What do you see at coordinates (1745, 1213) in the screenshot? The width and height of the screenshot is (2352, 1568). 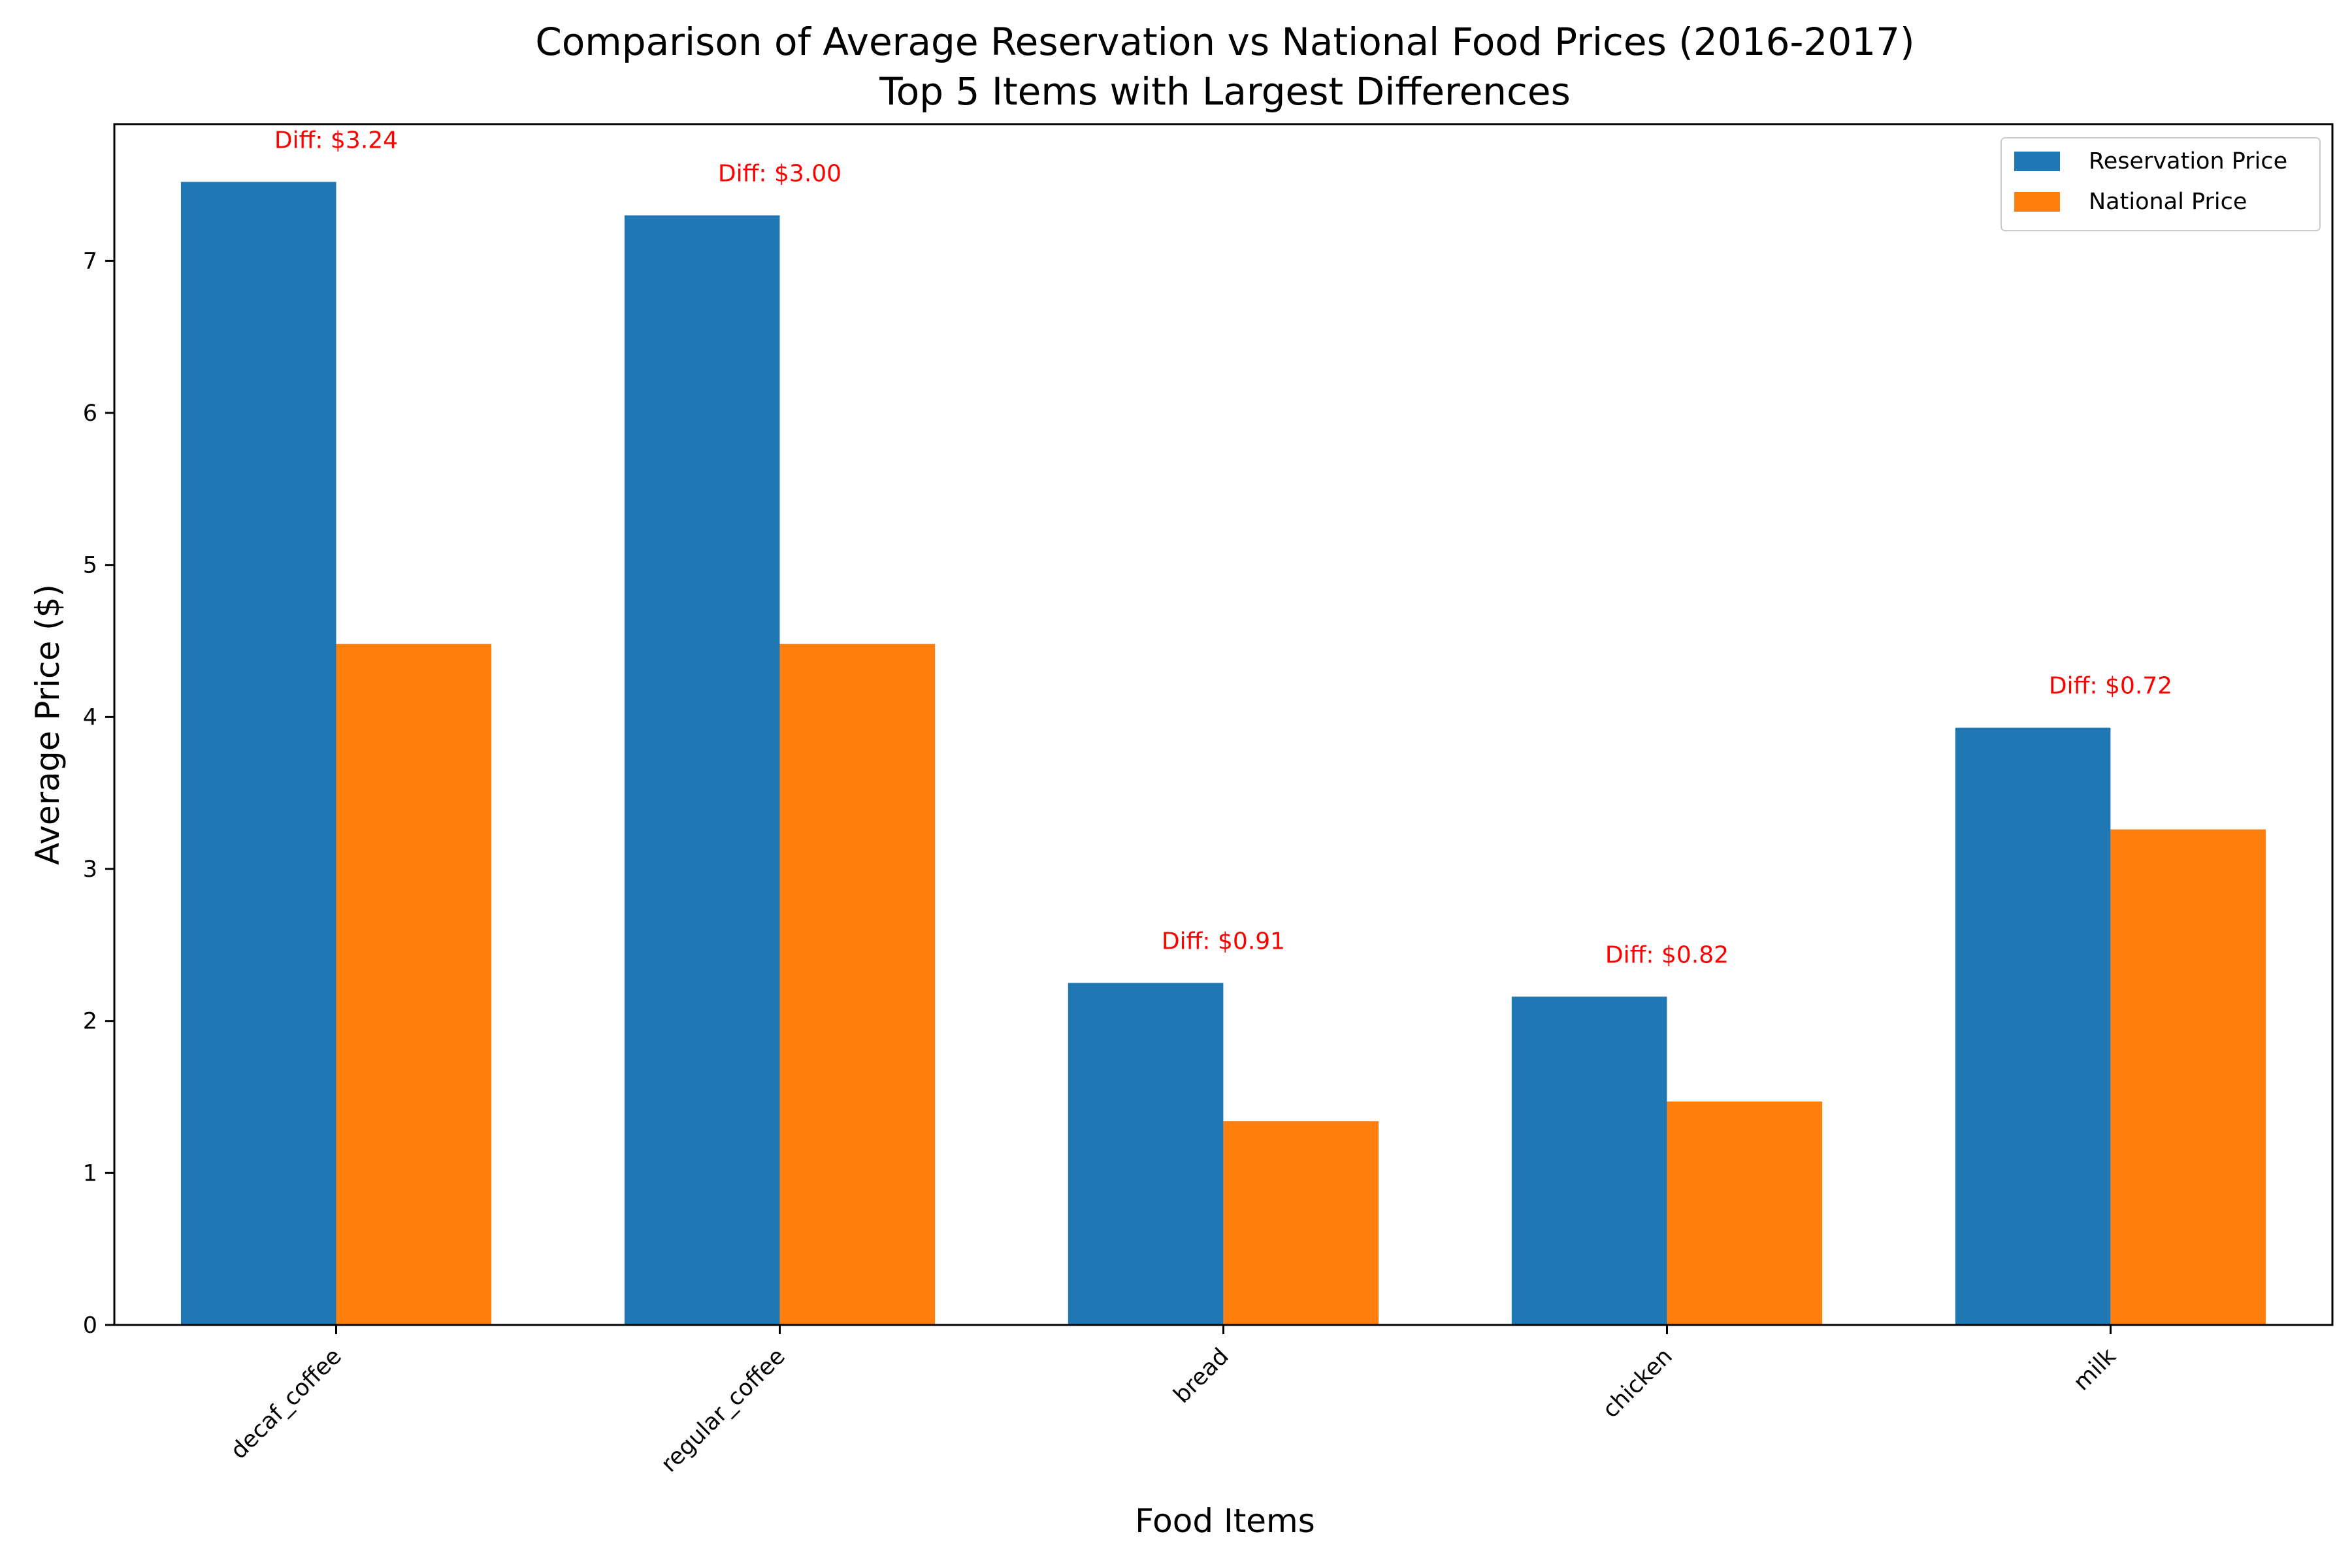 I see `bar-national-chicken` at bounding box center [1745, 1213].